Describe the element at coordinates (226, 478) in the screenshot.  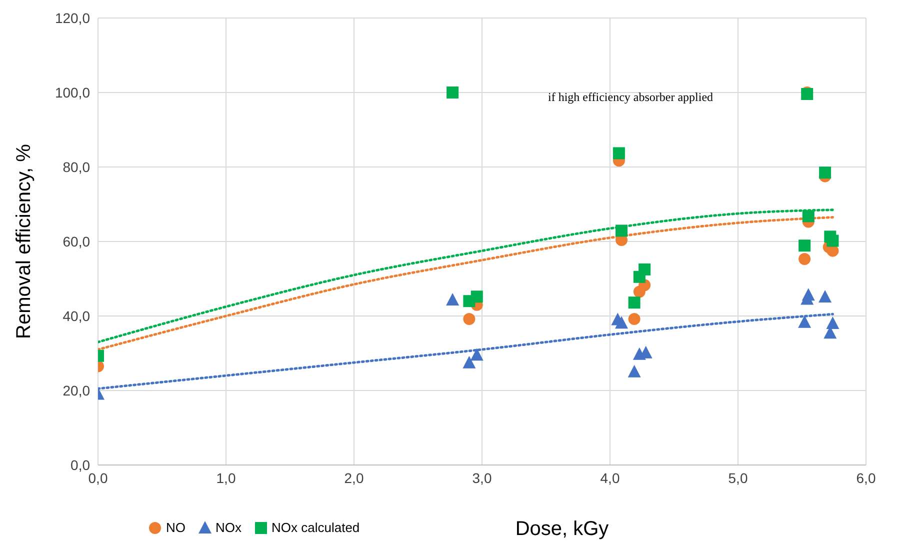
I see `x-tick-label: 1,0` at that location.